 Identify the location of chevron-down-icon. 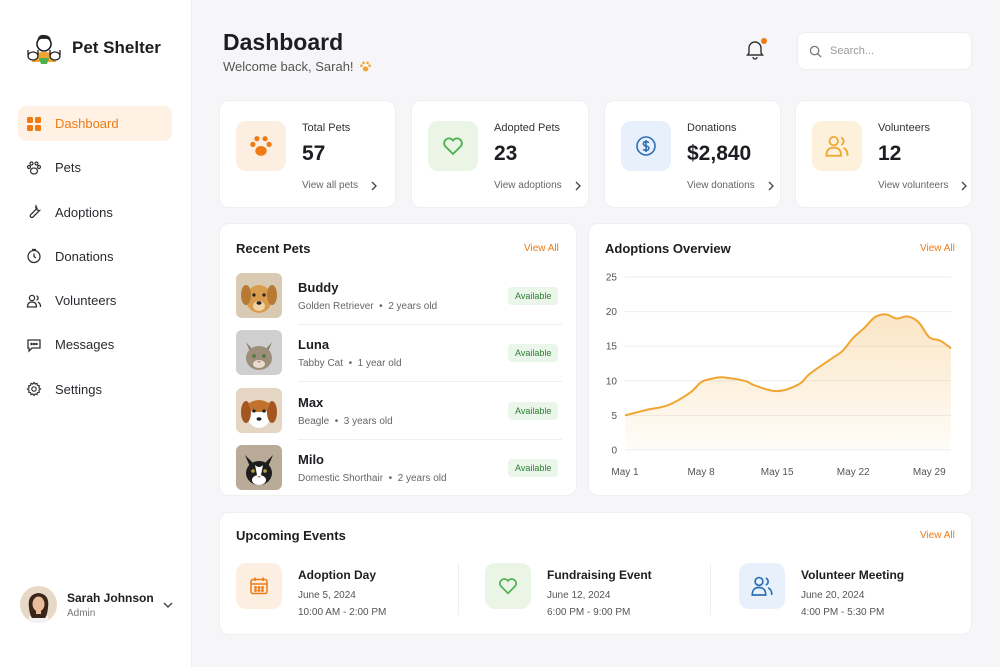
(168, 605).